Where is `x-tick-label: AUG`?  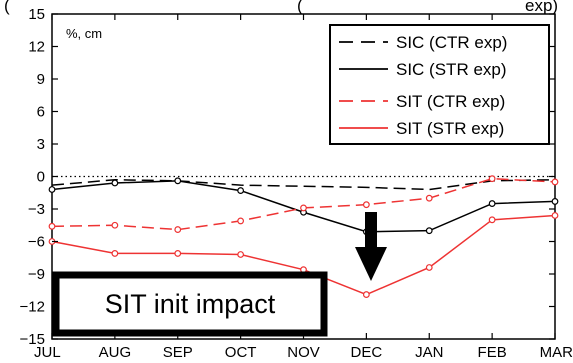
x-tick-label: AUG is located at coordinates (115, 352).